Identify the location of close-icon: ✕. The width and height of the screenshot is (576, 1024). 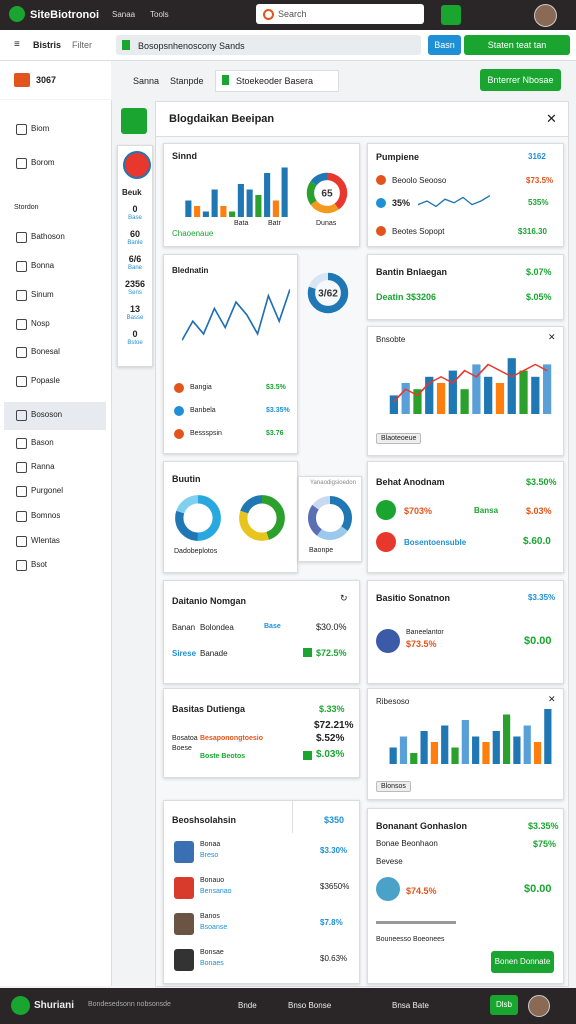
(551, 118).